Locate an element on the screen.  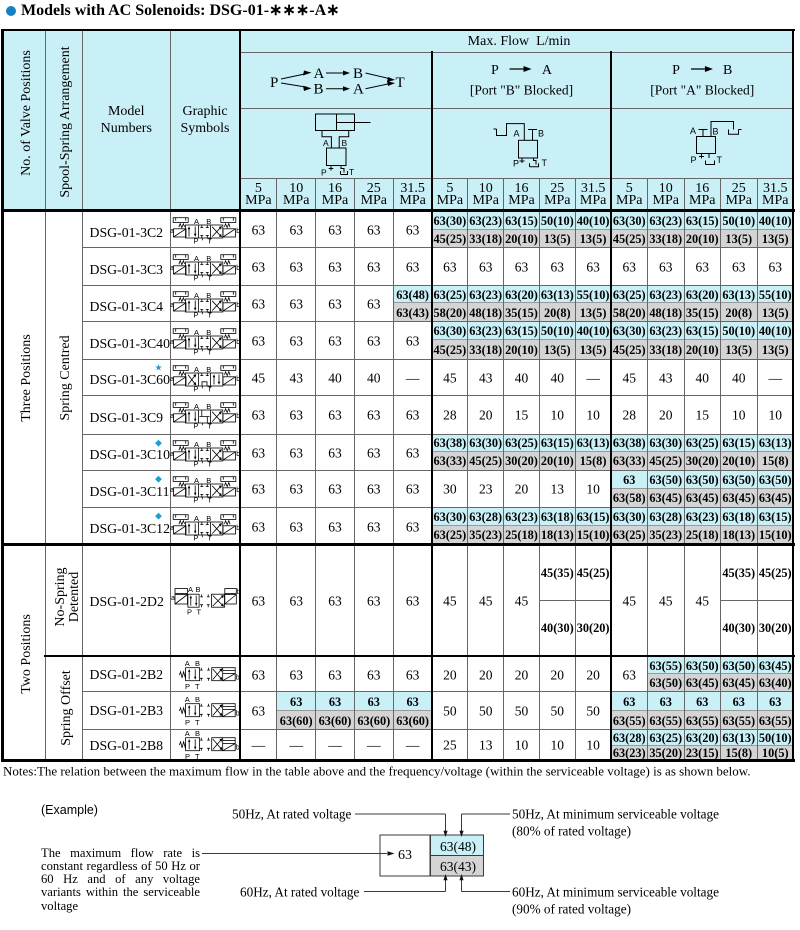
svg-text: 63 is located at coordinates (405, 855).